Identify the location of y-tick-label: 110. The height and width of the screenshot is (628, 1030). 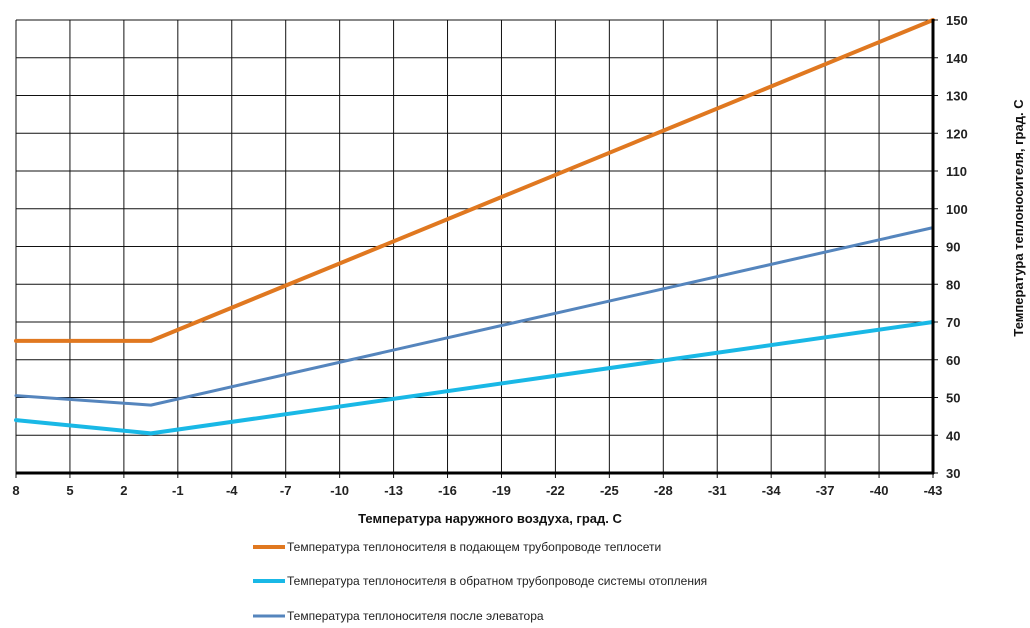
(956, 171).